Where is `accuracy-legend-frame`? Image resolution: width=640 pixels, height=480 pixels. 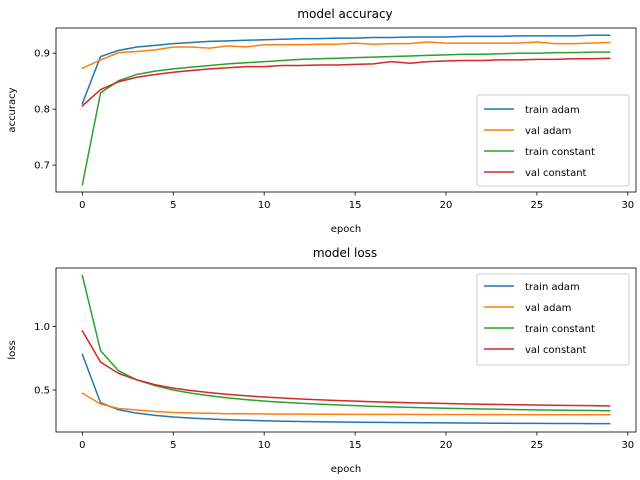
accuracy-legend-frame is located at coordinates (553, 140).